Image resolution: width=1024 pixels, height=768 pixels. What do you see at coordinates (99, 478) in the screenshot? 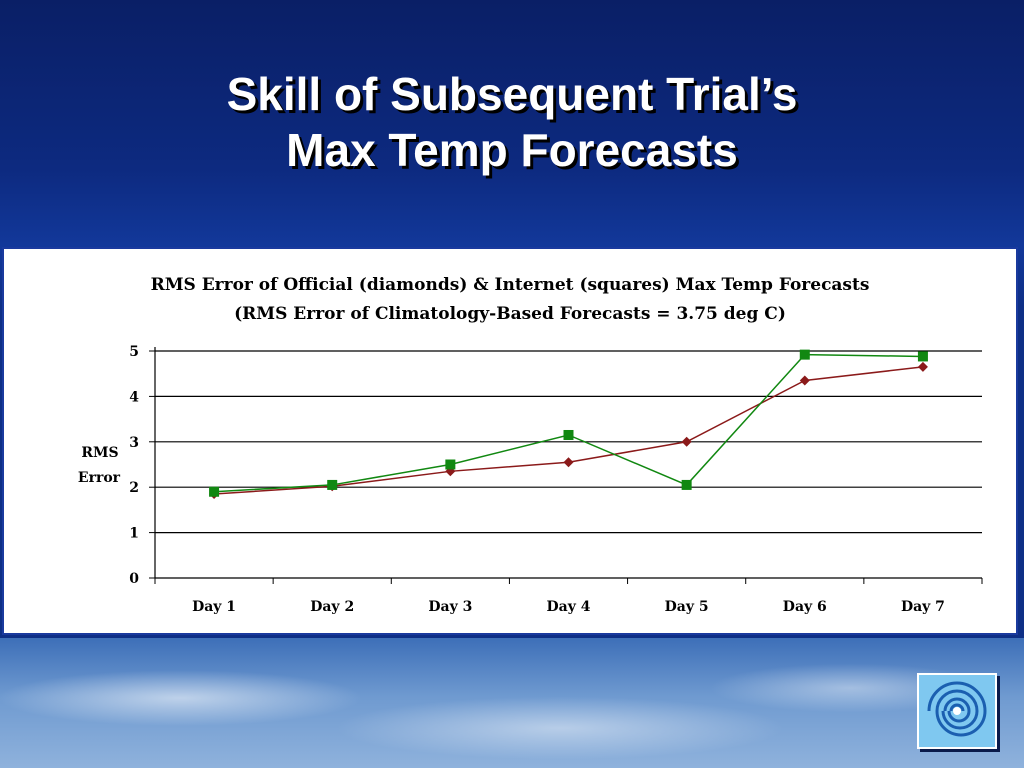
I see `y-axis-label-line-2: Error` at bounding box center [99, 478].